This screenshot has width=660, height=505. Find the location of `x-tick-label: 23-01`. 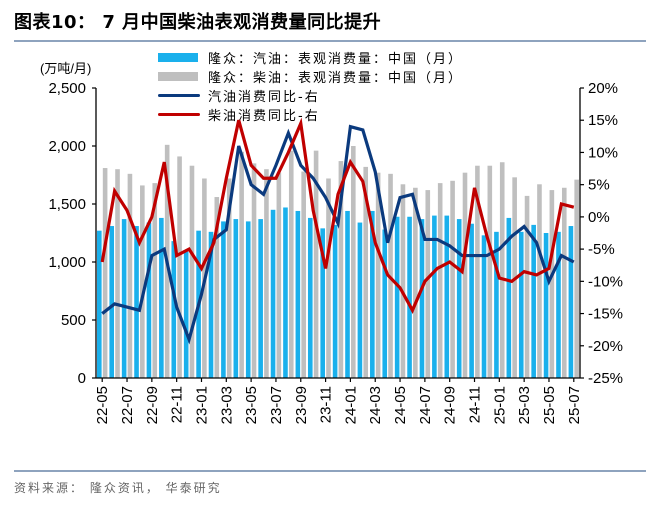

x-tick-label: 23-01 is located at coordinates (201, 405).